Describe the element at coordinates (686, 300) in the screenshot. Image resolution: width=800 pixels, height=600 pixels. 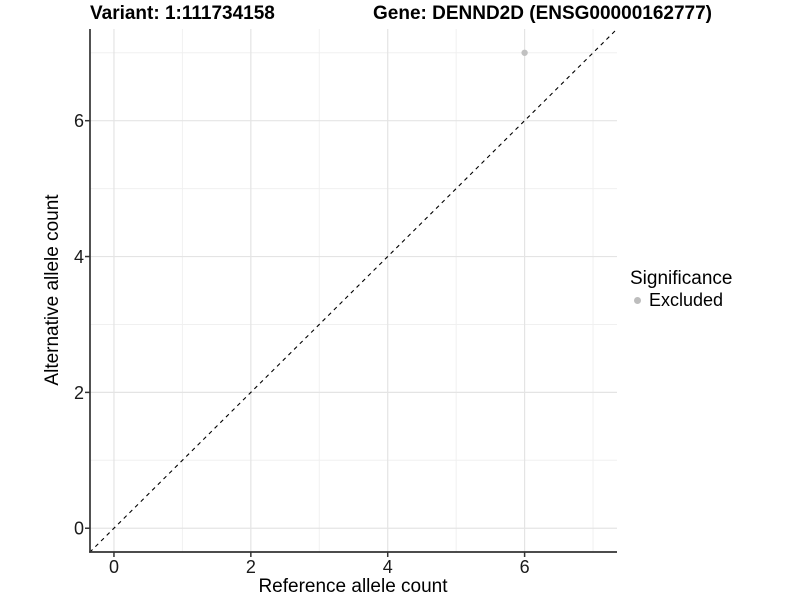
I see `legend-item-label: Excluded` at that location.